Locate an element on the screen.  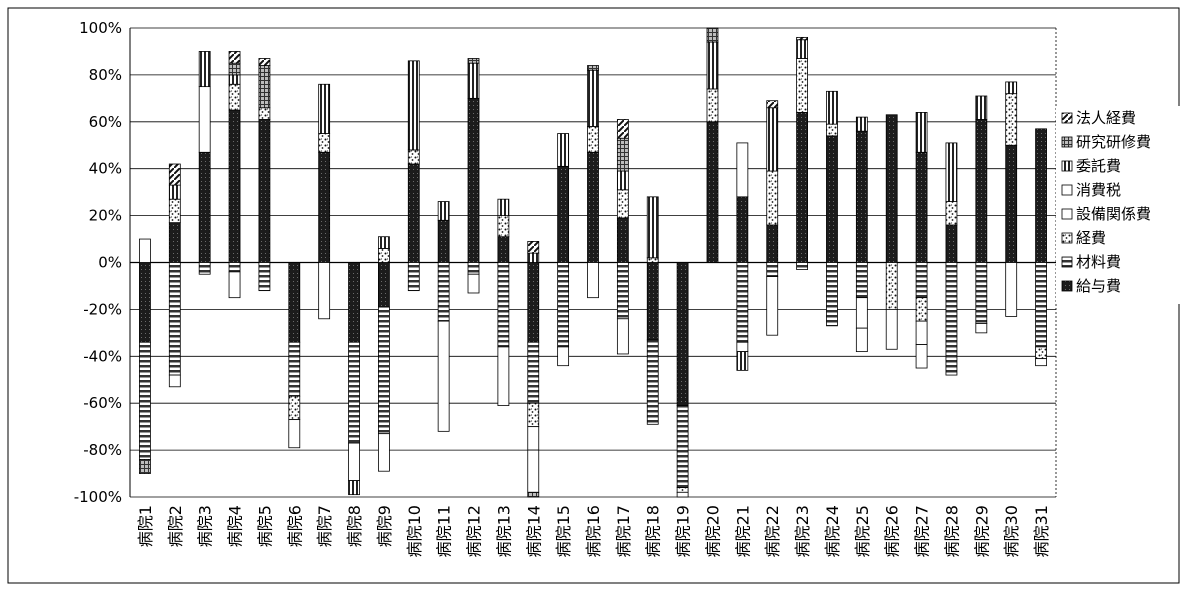
x-tick-label: 病院14 is located at coordinates (533, 531).